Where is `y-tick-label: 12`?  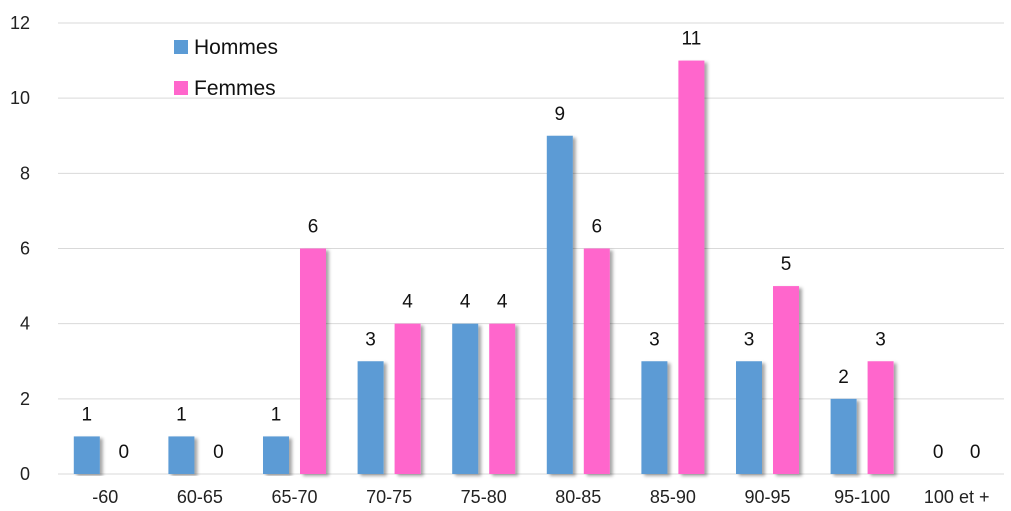 y-tick-label: 12 is located at coordinates (20, 23).